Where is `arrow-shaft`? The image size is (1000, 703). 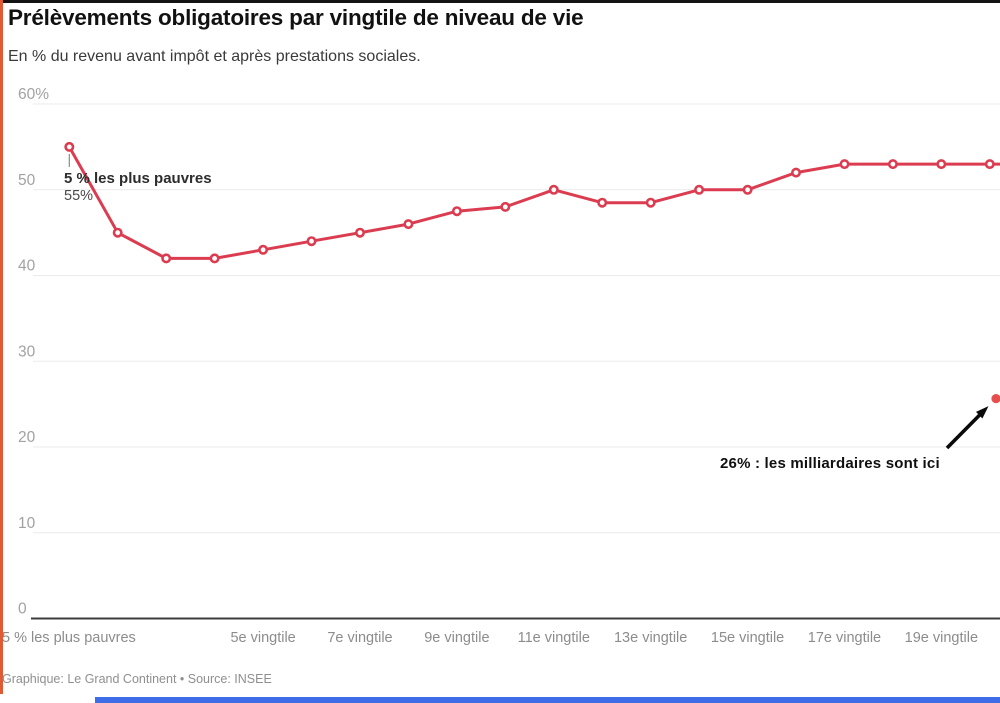
arrow-shaft is located at coordinates (963, 431).